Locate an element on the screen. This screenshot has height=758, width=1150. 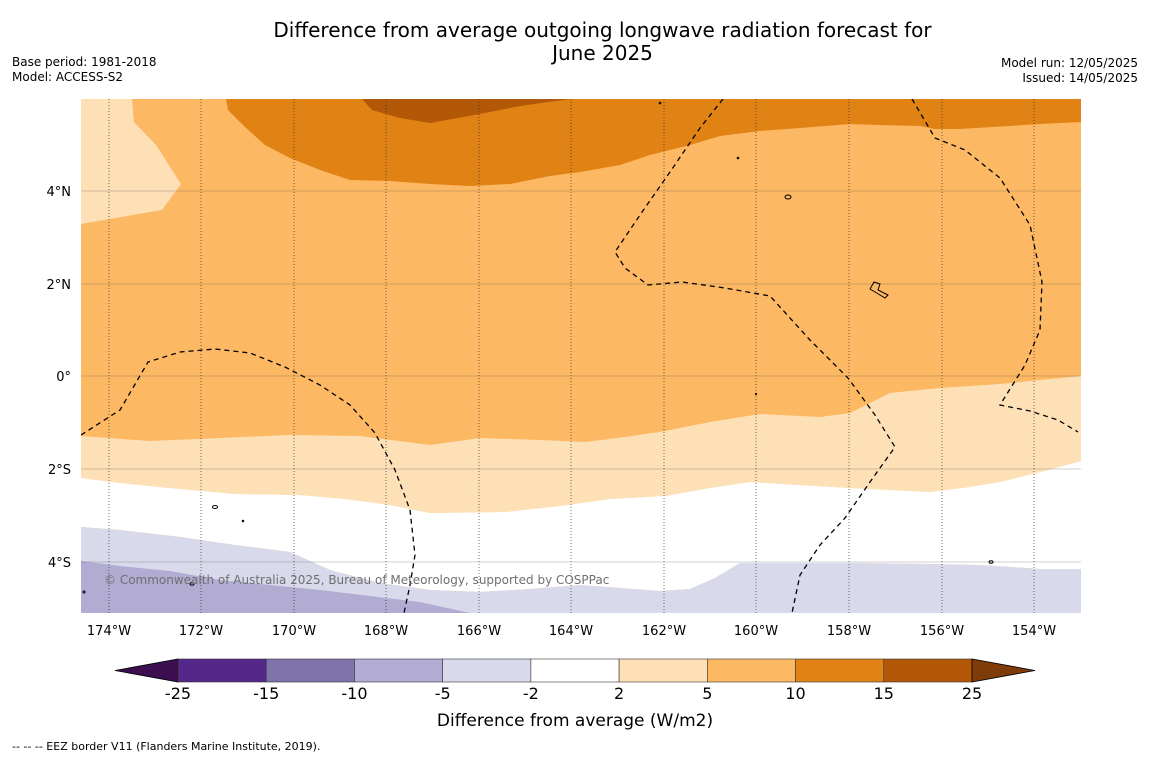
longitude-label: 170°W is located at coordinates (294, 631).